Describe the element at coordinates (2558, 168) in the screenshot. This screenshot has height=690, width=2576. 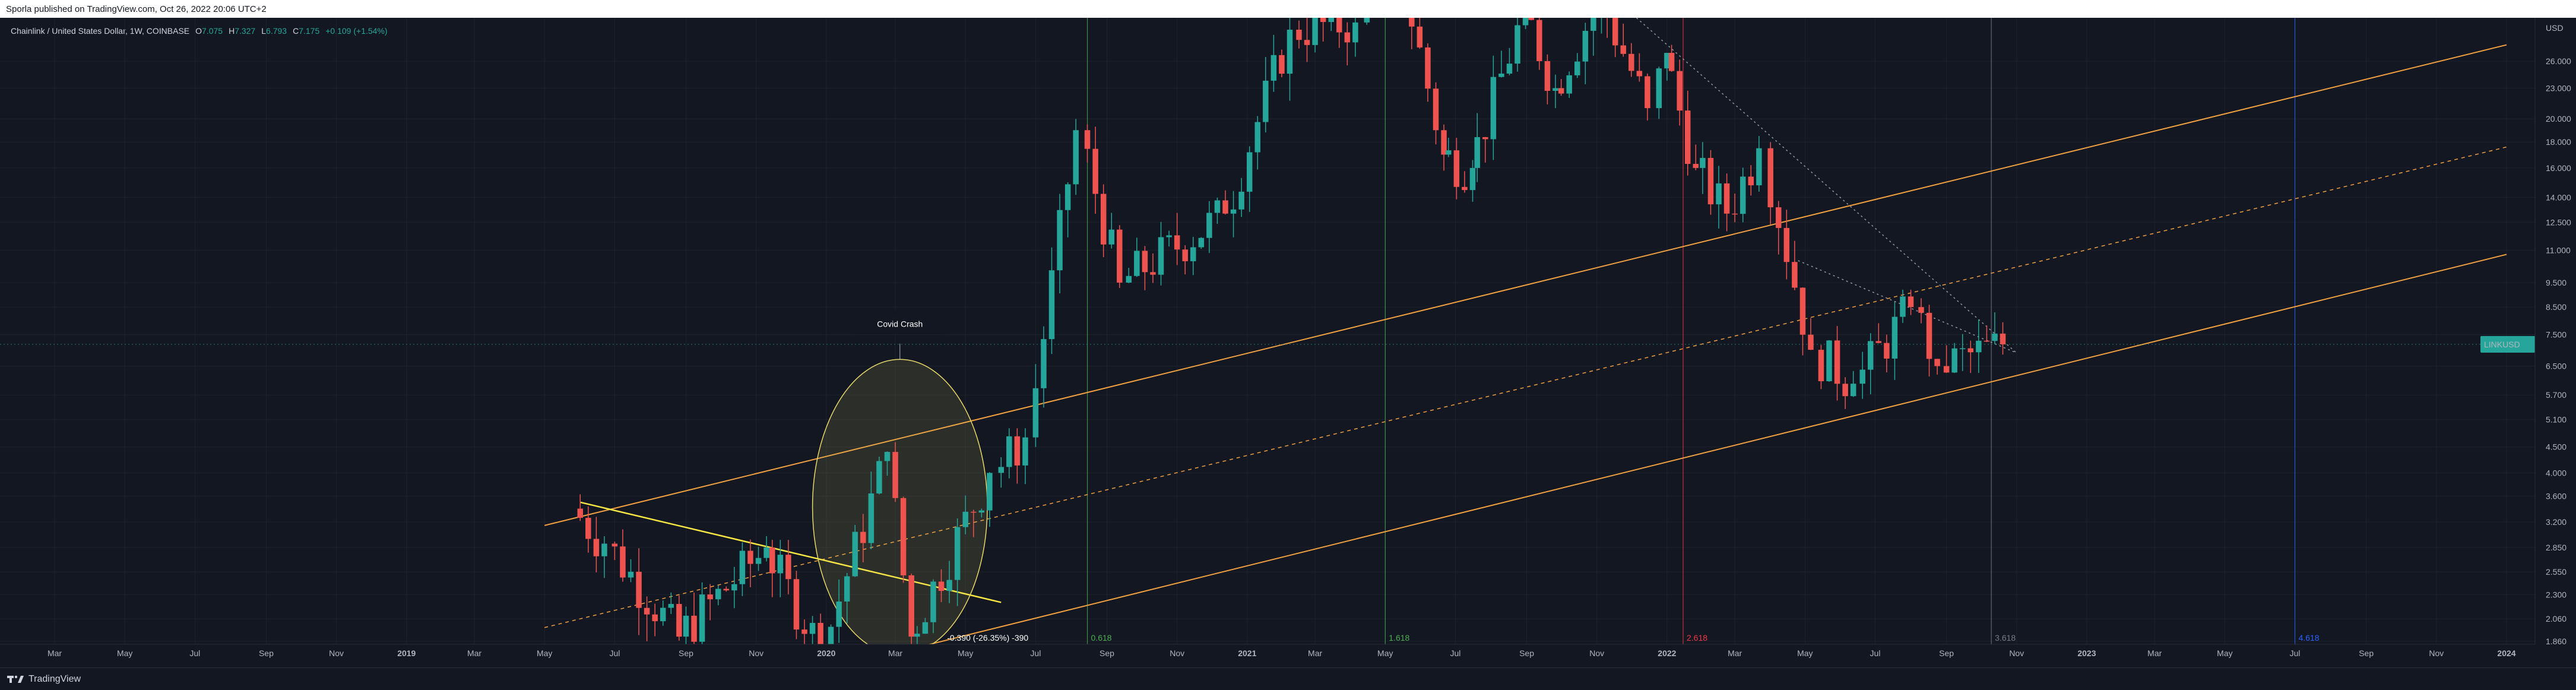
I see `price-tick-label: 16.000` at that location.